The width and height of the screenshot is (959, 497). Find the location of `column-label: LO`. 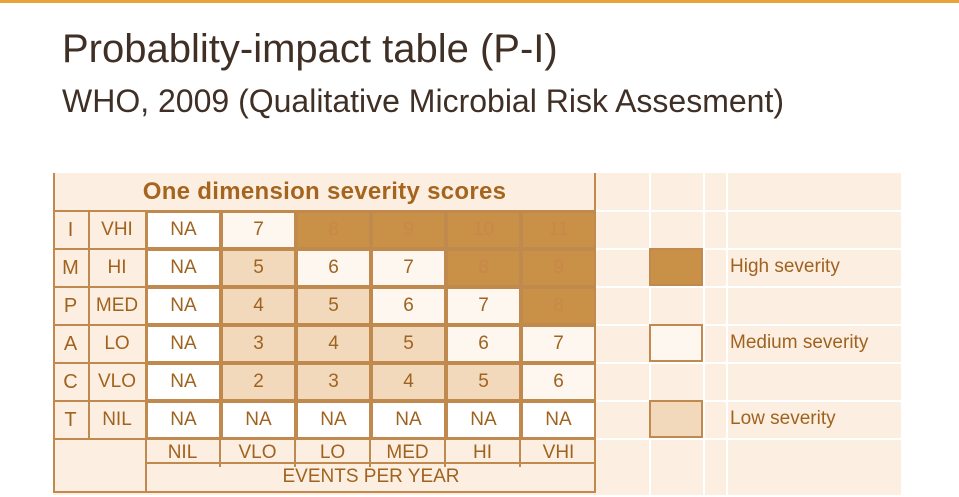

column-label: LO is located at coordinates (333, 453).